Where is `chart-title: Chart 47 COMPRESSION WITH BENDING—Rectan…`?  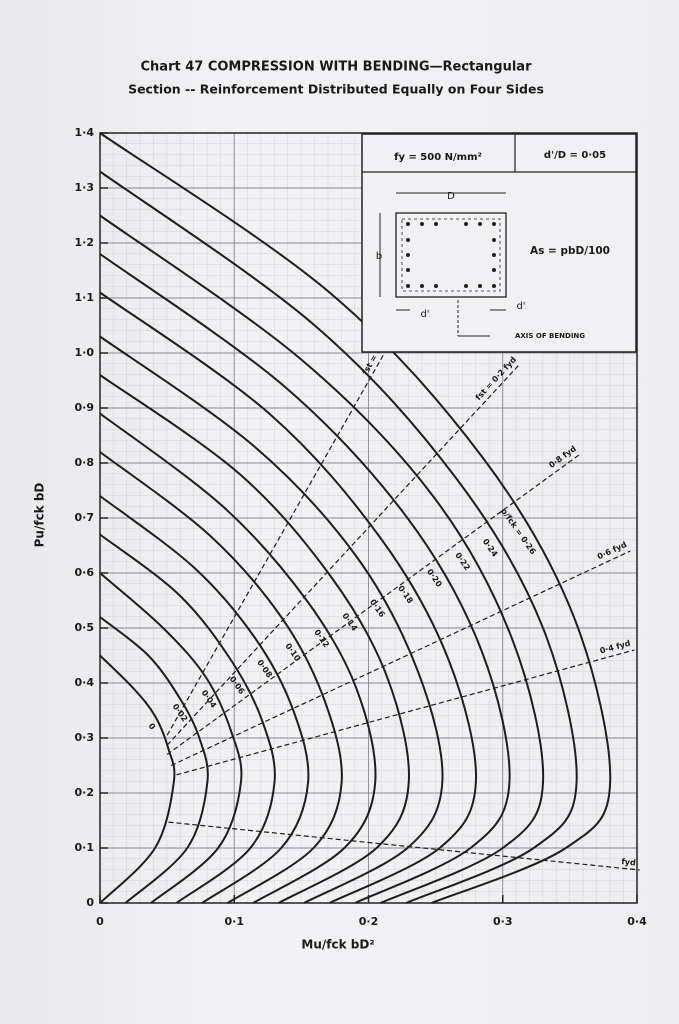
chart-title: Chart 47 COMPRESSION WITH BENDING—Rectan… is located at coordinates (337, 67).